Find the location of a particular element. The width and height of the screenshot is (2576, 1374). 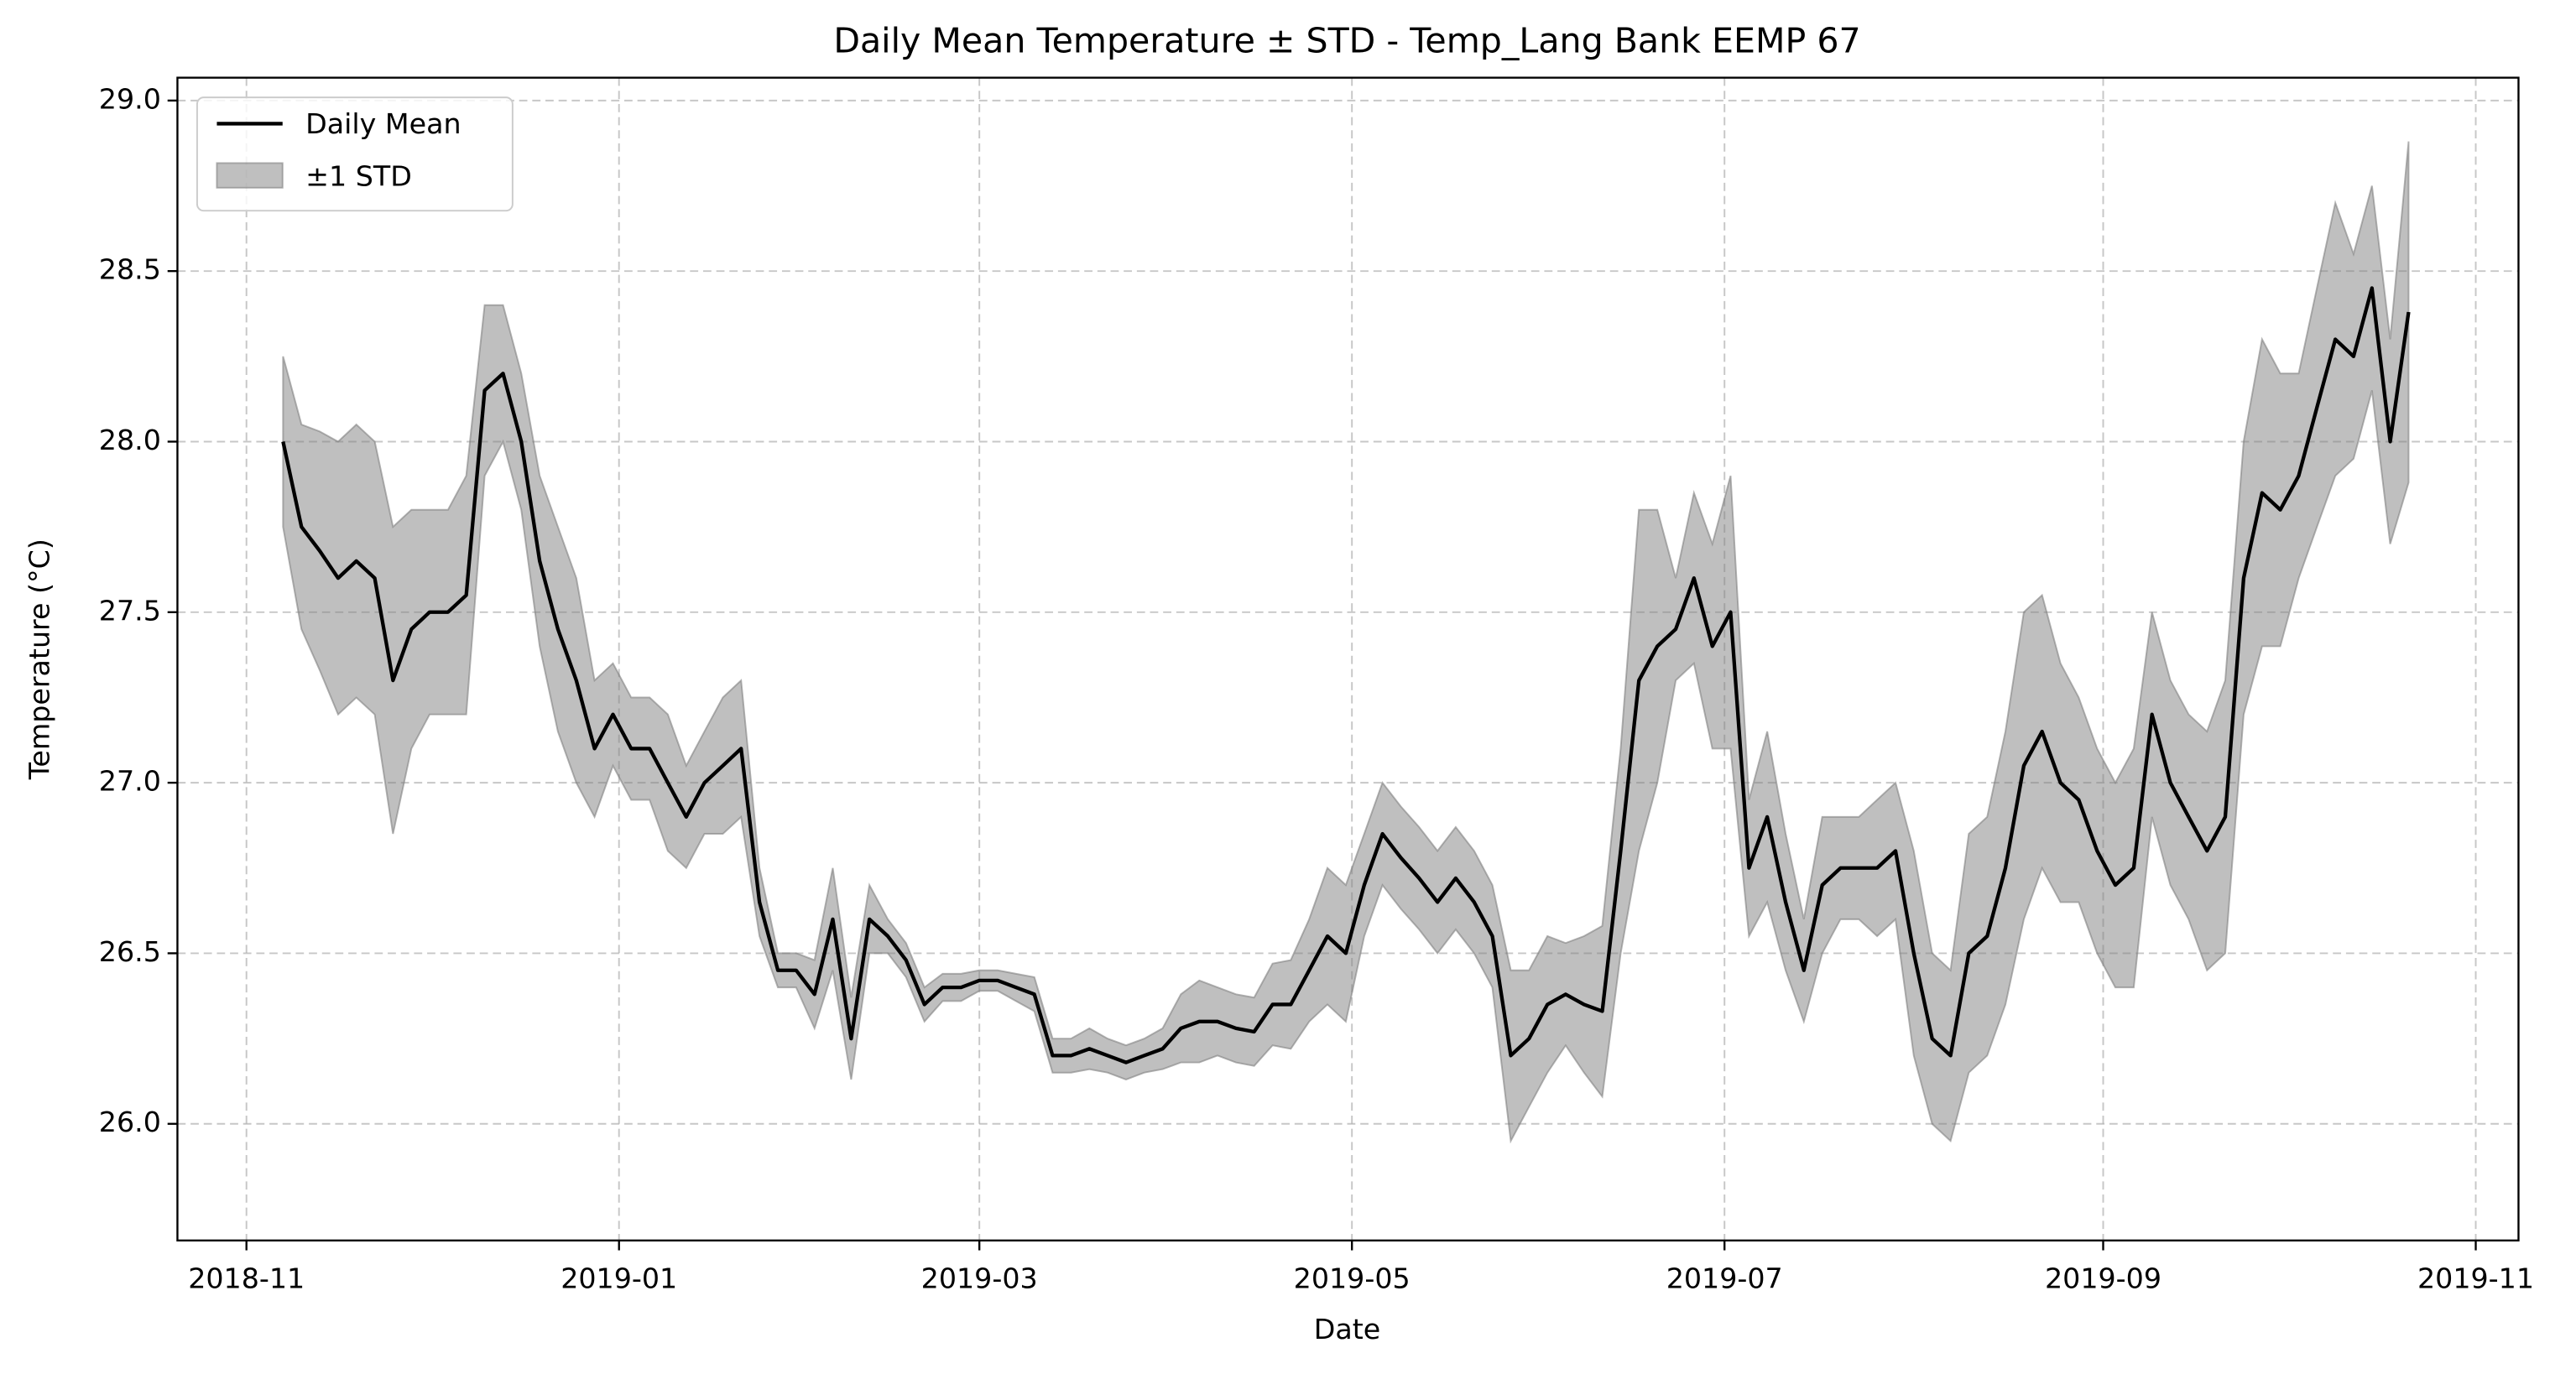

legend-label: ±1 STD is located at coordinates (358, 176).